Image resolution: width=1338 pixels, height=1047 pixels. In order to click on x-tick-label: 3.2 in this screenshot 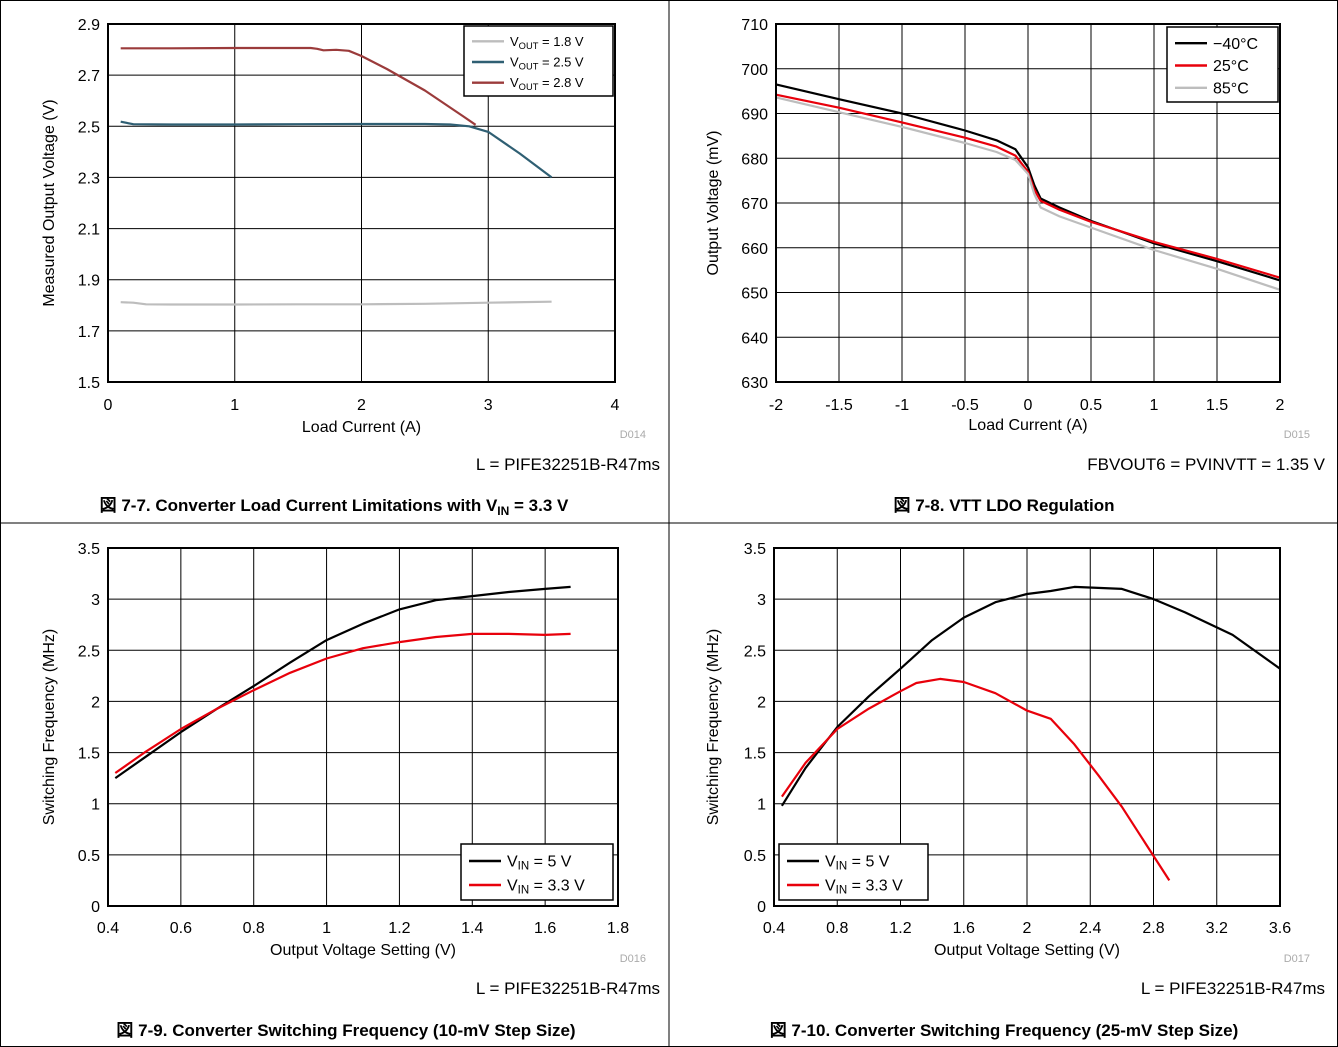, I will do `click(1217, 928)`.